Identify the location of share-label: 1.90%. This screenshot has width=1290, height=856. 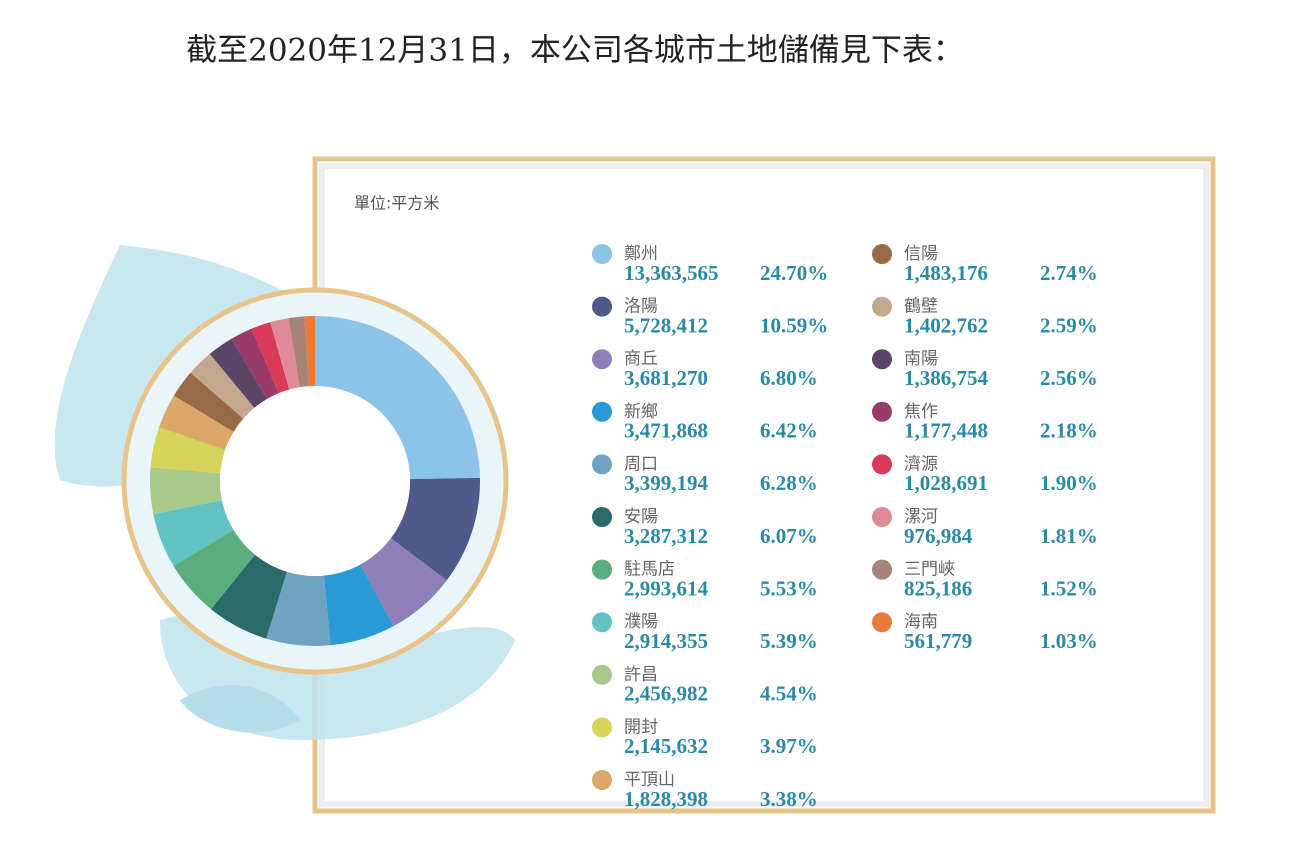
(1069, 483).